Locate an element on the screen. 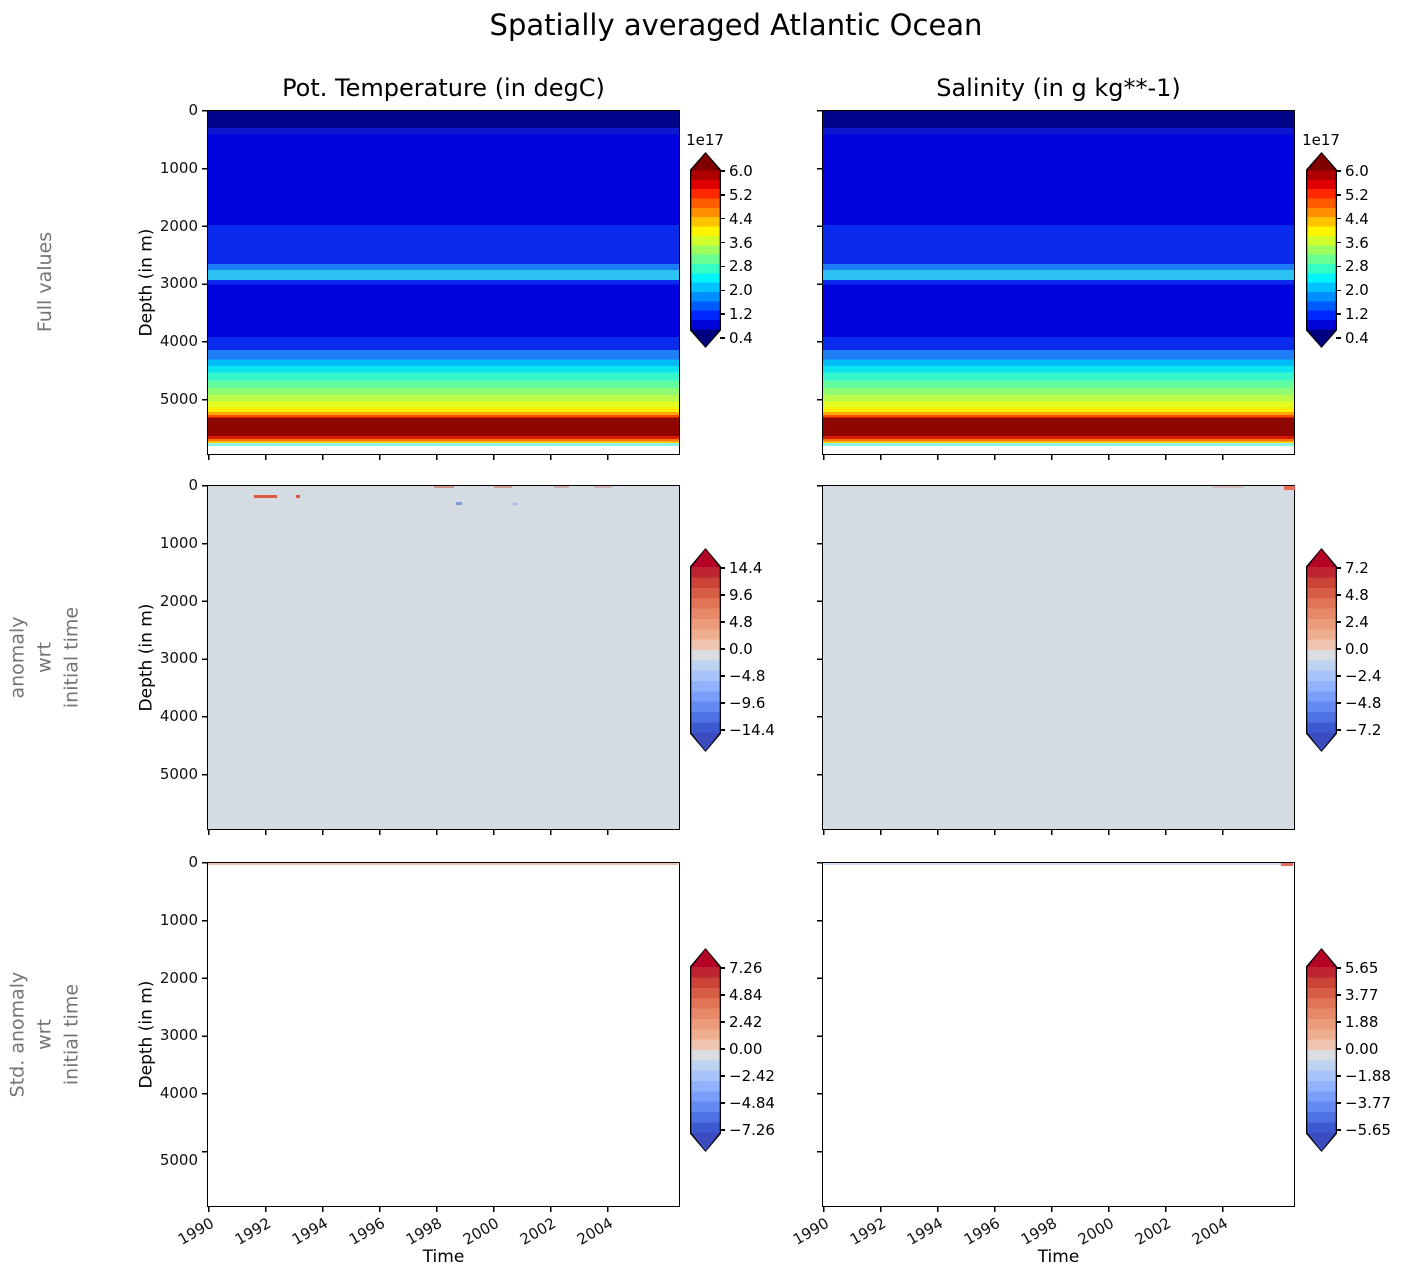 The image size is (1402, 1268). colorbar-tick: 9.6 is located at coordinates (736, 595).